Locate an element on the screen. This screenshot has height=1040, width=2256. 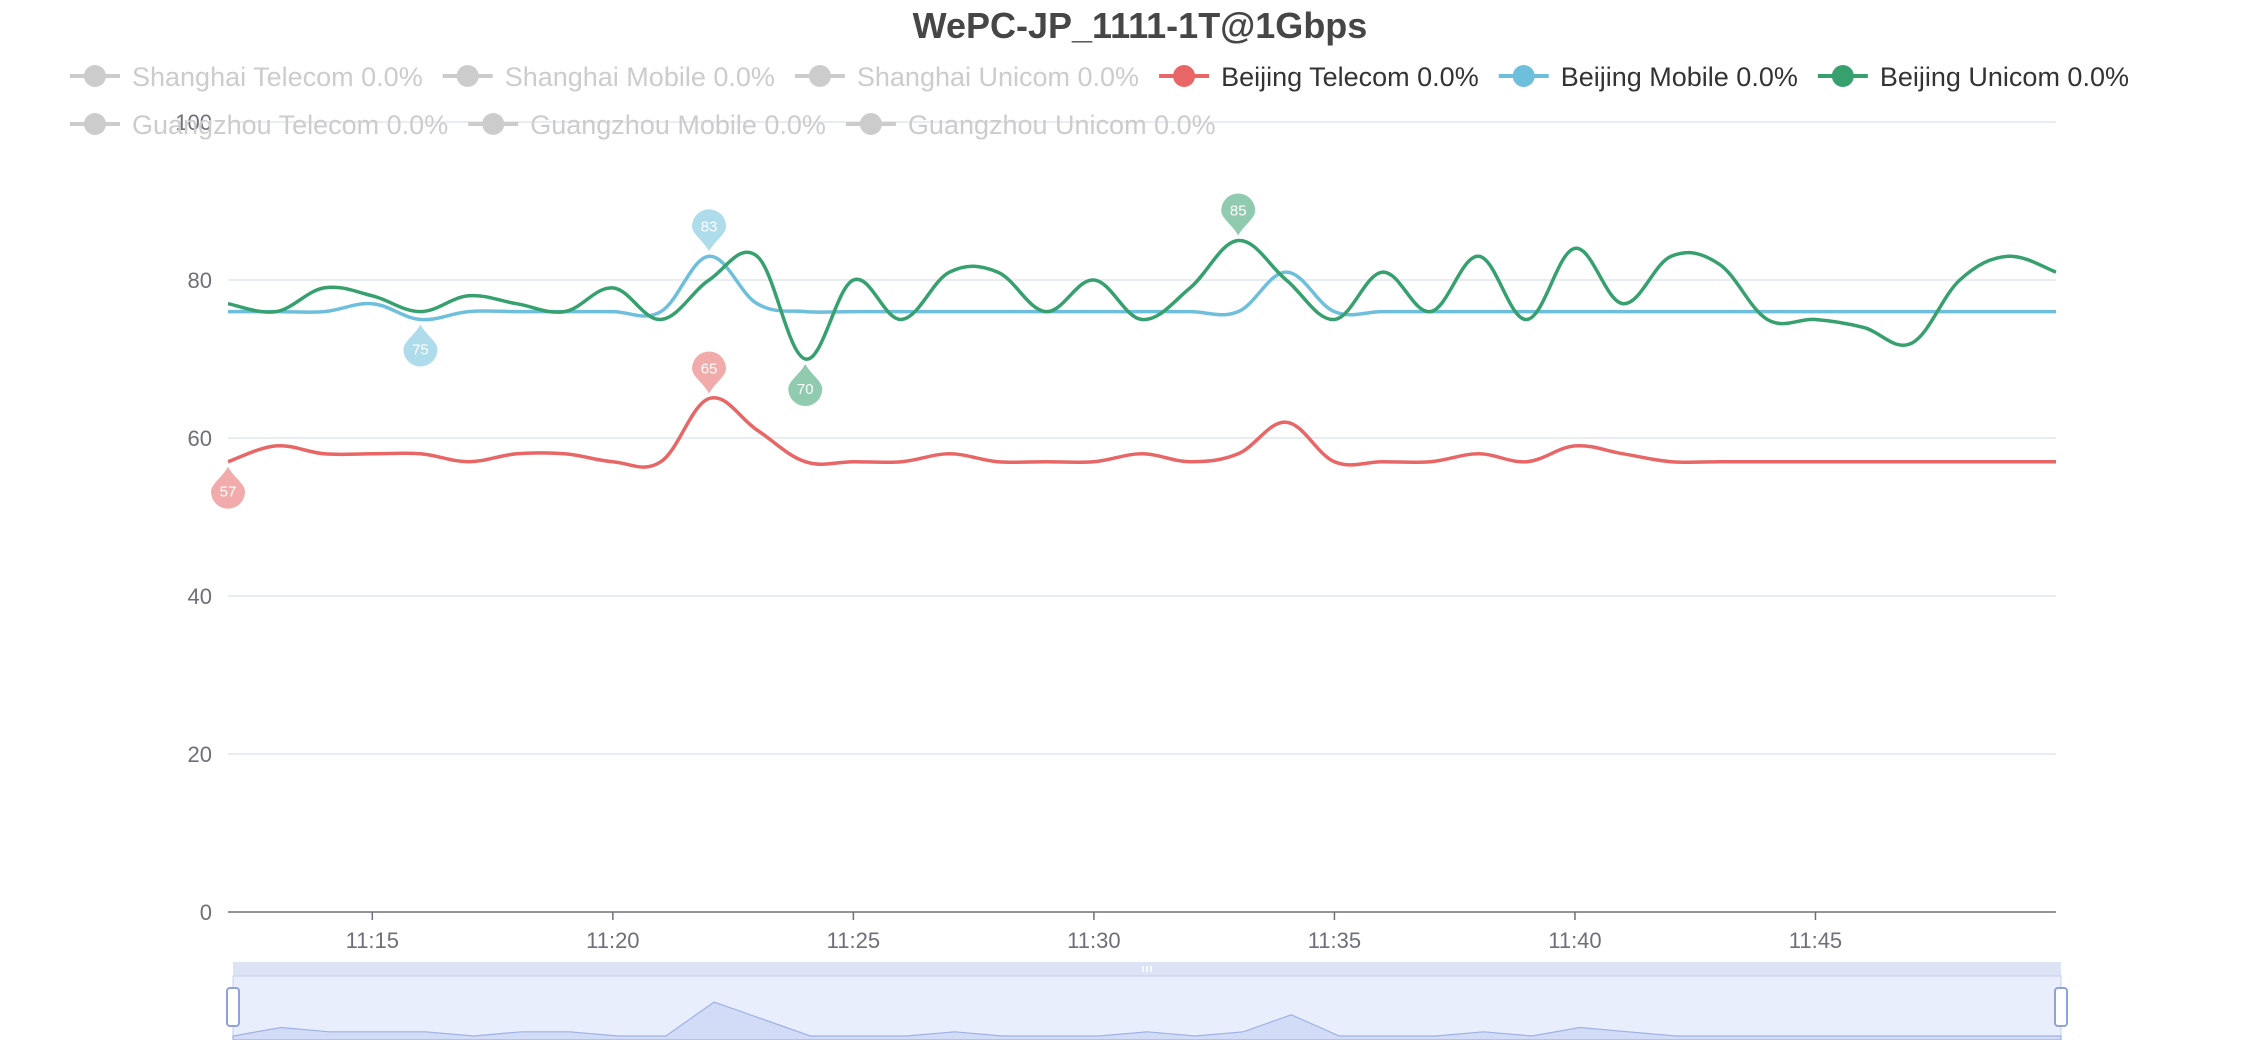
mark-point-label: 57 is located at coordinates (228, 492).